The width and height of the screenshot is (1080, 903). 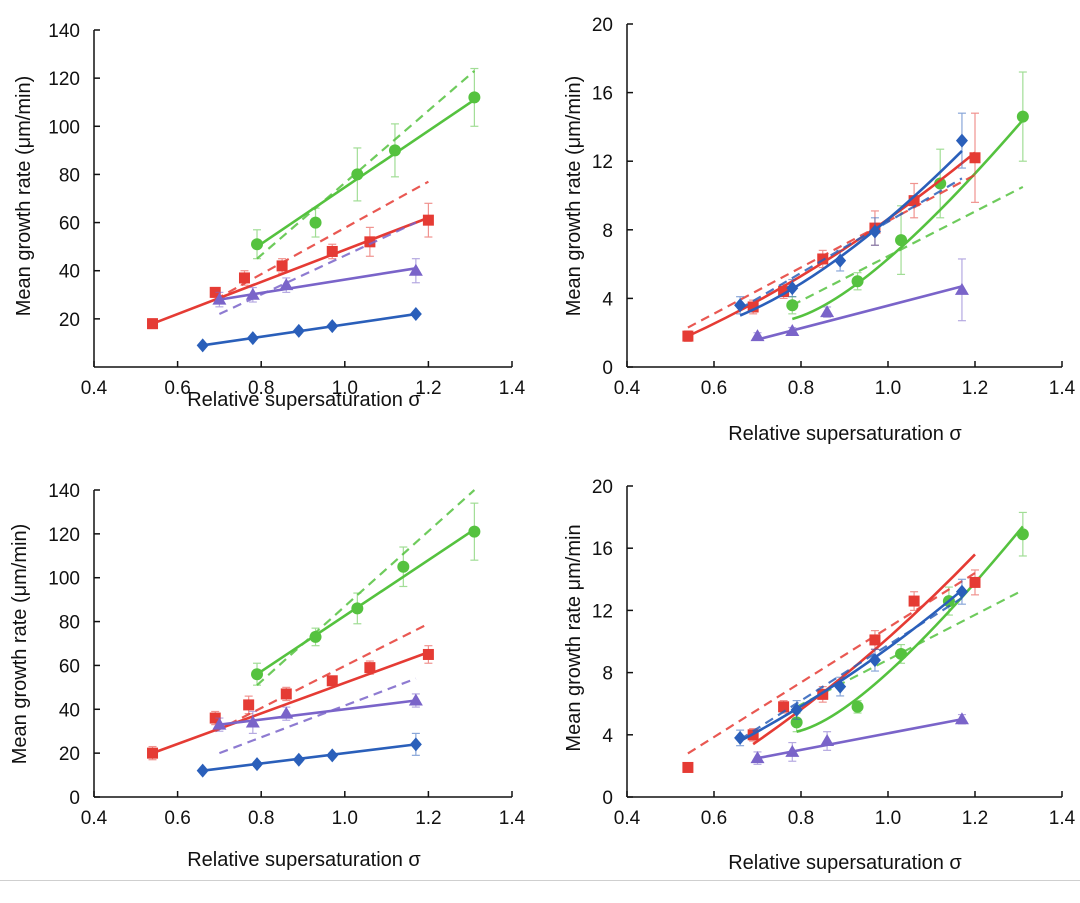 I want to click on x-axis-label: Relative supersaturation σ, so click(x=845, y=863).